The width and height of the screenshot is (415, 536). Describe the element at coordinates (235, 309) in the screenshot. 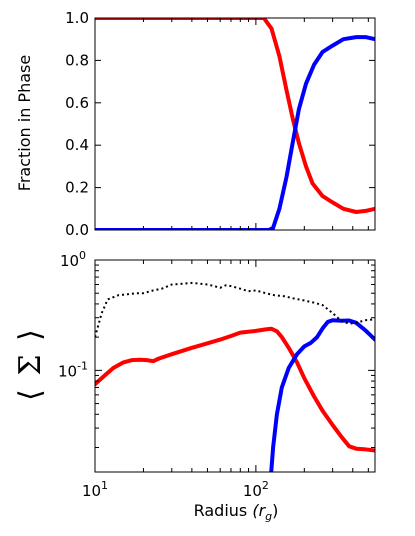

I see `bottom-panel-black-dotted-line` at that location.